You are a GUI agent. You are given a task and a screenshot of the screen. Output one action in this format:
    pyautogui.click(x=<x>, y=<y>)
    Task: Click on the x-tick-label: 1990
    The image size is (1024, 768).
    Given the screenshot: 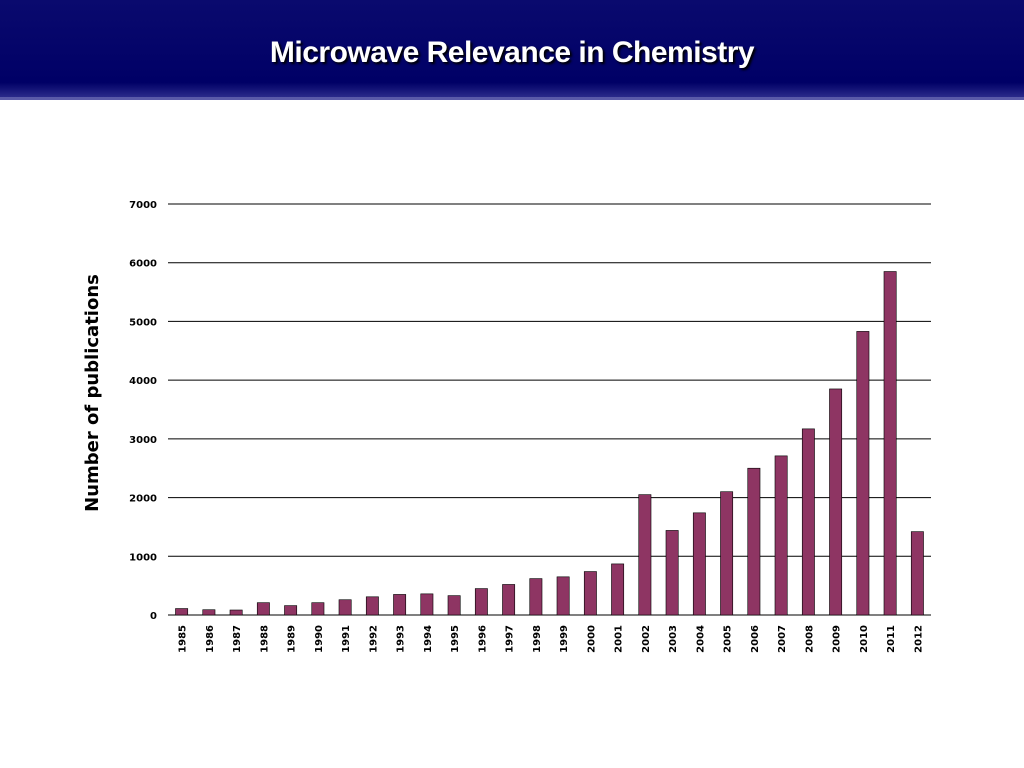 What is the action you would take?
    pyautogui.click(x=319, y=639)
    